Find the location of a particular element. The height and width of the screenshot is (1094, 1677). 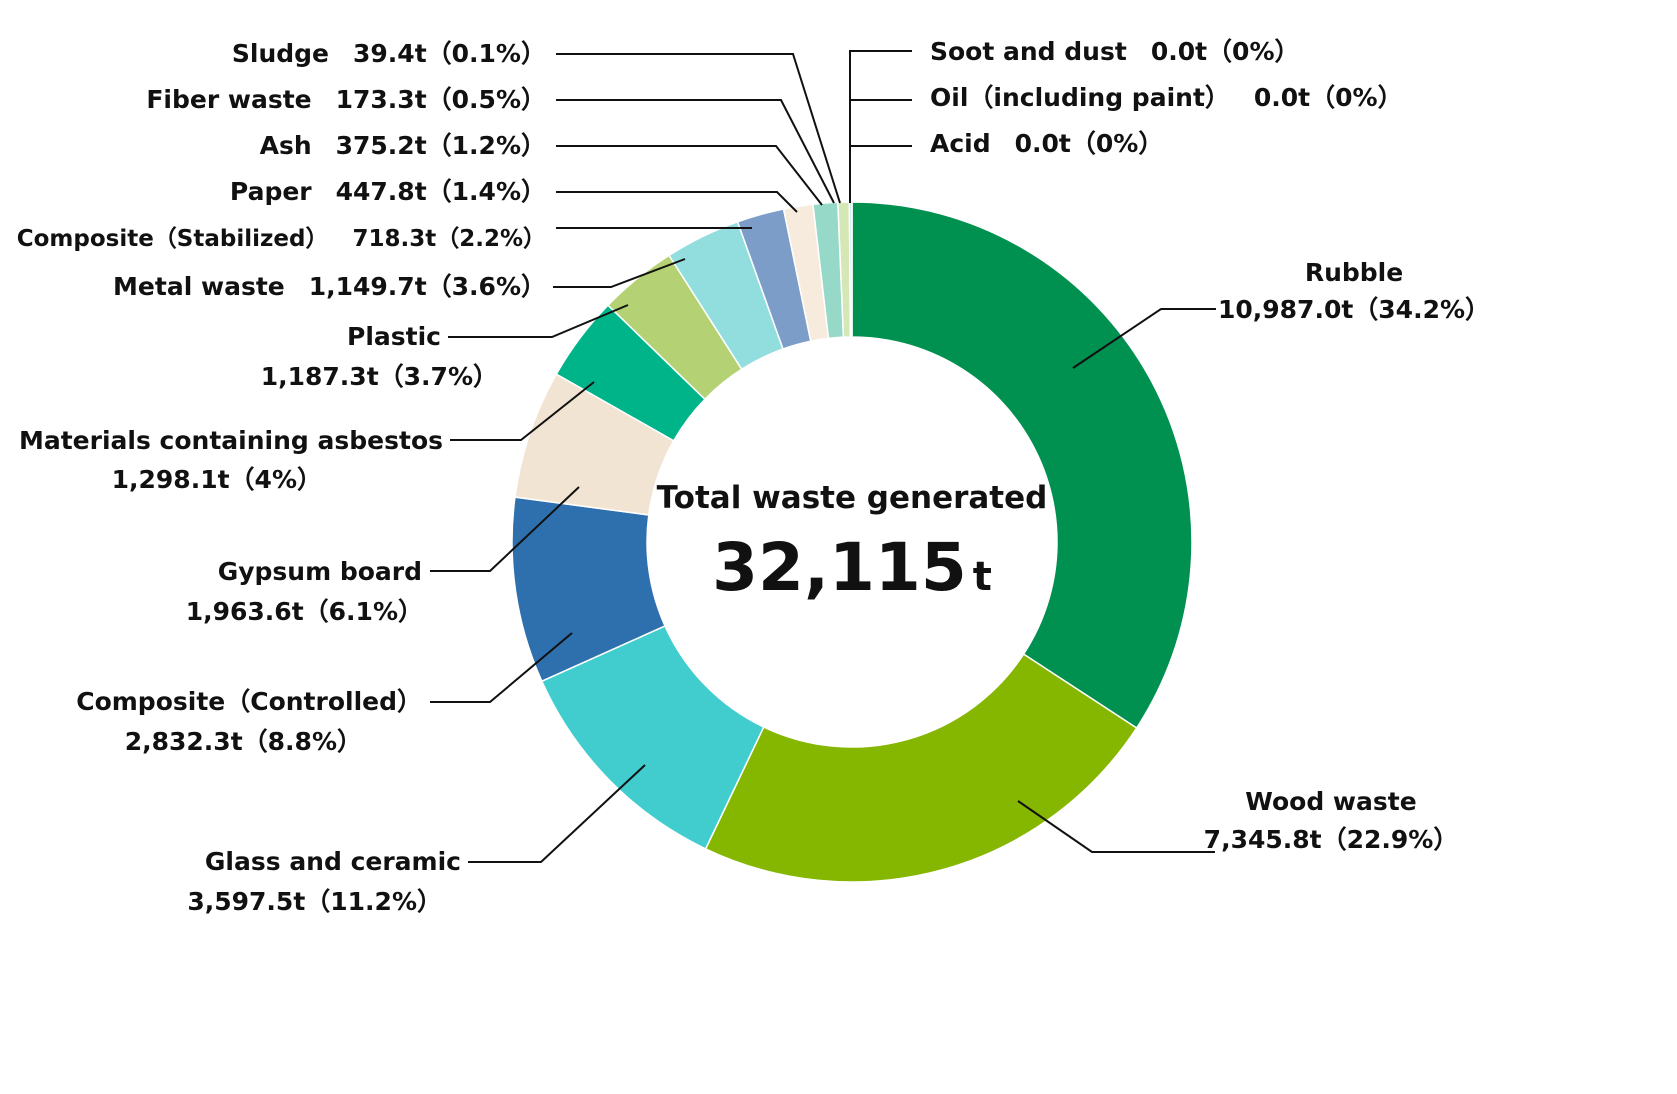

leader-asbestos is located at coordinates (522, 411).